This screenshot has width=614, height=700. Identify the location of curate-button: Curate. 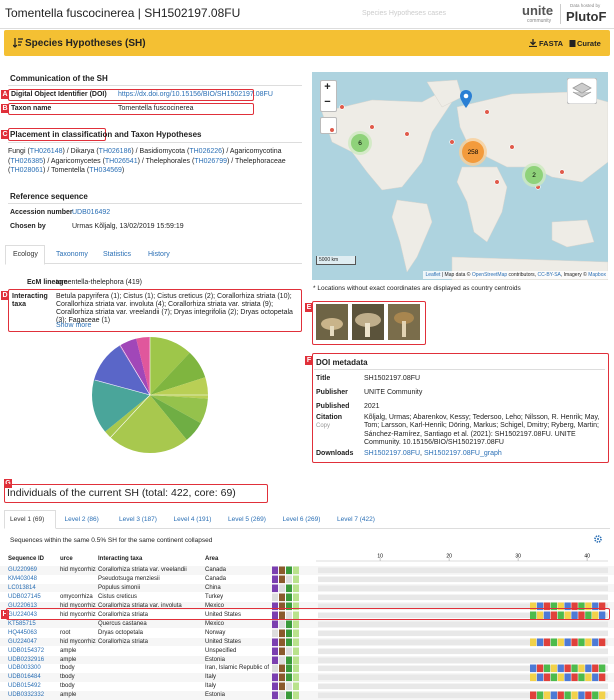
(589, 43).